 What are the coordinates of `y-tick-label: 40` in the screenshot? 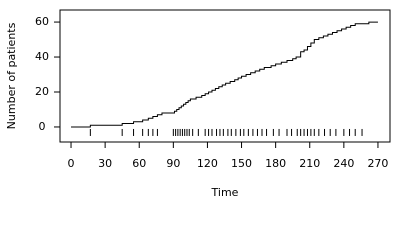 It's located at (42, 56).